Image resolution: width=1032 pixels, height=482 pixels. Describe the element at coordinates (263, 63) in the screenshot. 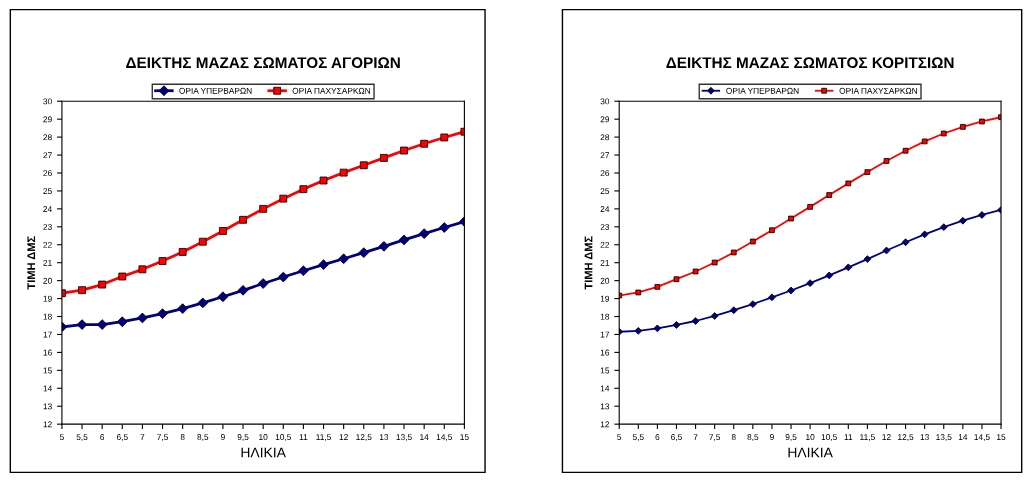

I see `chart-title: ΔΕΙΚΤΗΣ ΜΑΖΑΣ ΣΩΜΑΤΟΣ ΑΓΟΡΙΩΝ` at that location.